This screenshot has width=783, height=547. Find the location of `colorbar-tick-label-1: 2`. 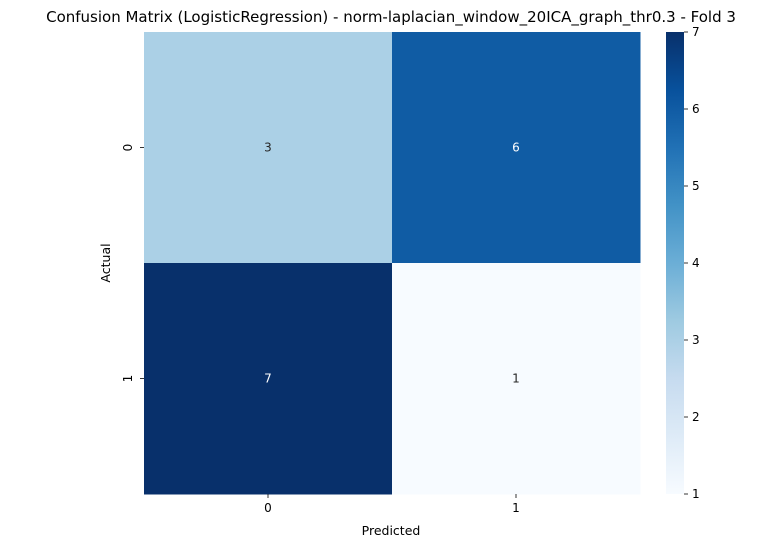

colorbar-tick-label-1: 2 is located at coordinates (696, 417).